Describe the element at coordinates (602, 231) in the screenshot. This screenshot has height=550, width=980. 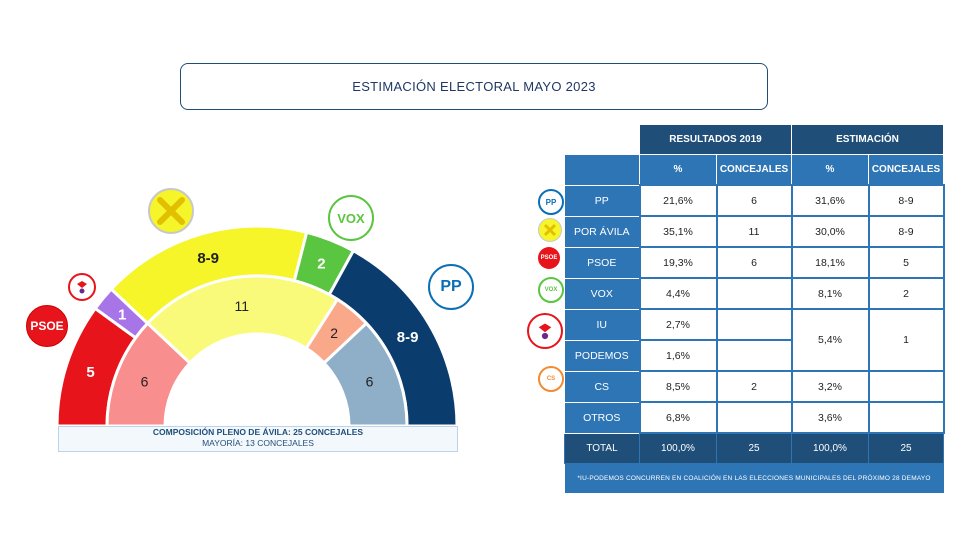
I see `party-name: POR ÁVILA` at that location.